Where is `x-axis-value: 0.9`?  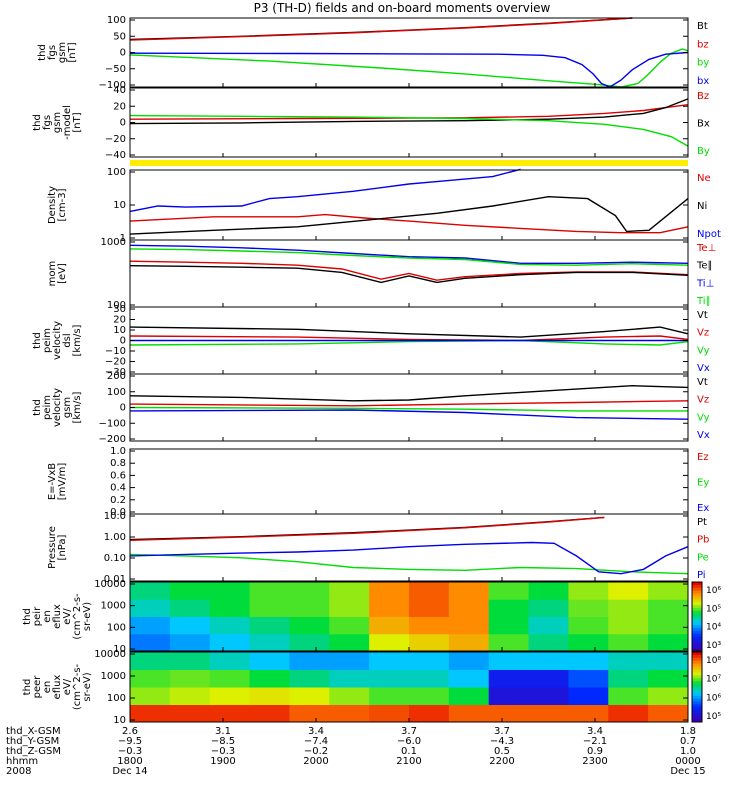 x-axis-value: 0.9 is located at coordinates (595, 751).